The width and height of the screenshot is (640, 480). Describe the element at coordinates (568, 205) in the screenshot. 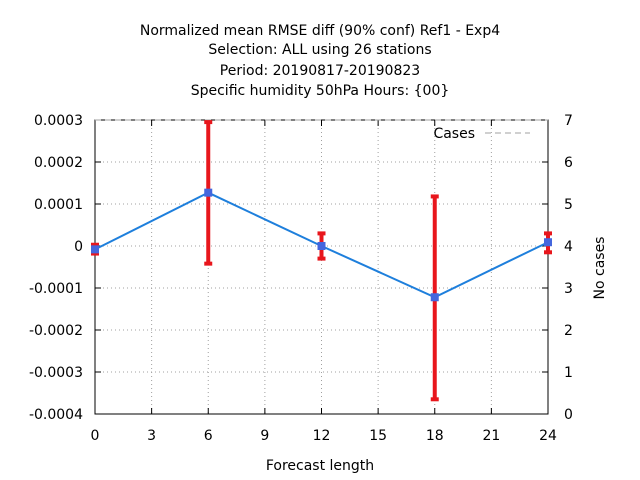

I see `y2-tick-label: 5` at that location.